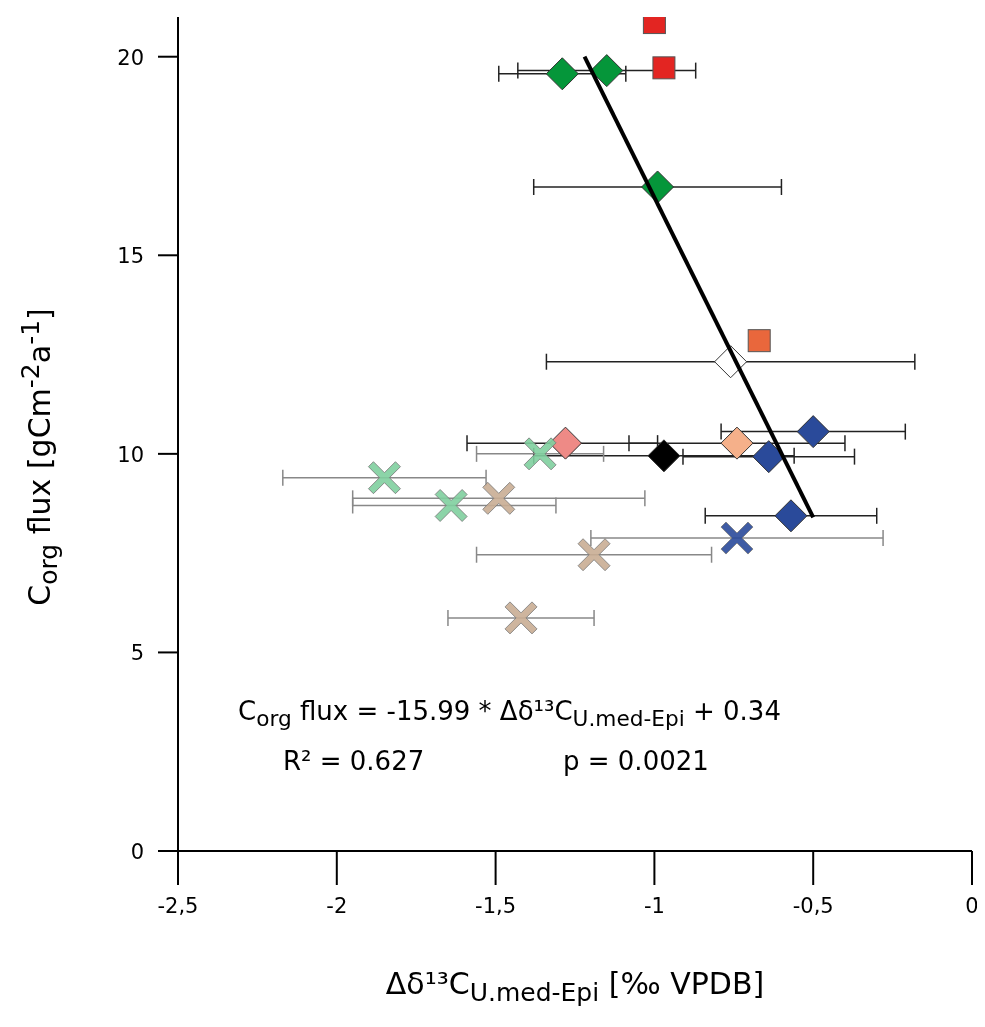 The height and width of the screenshot is (1027, 985). What do you see at coordinates (130, 454) in the screenshot?
I see `y-tick-label: 10` at bounding box center [130, 454].